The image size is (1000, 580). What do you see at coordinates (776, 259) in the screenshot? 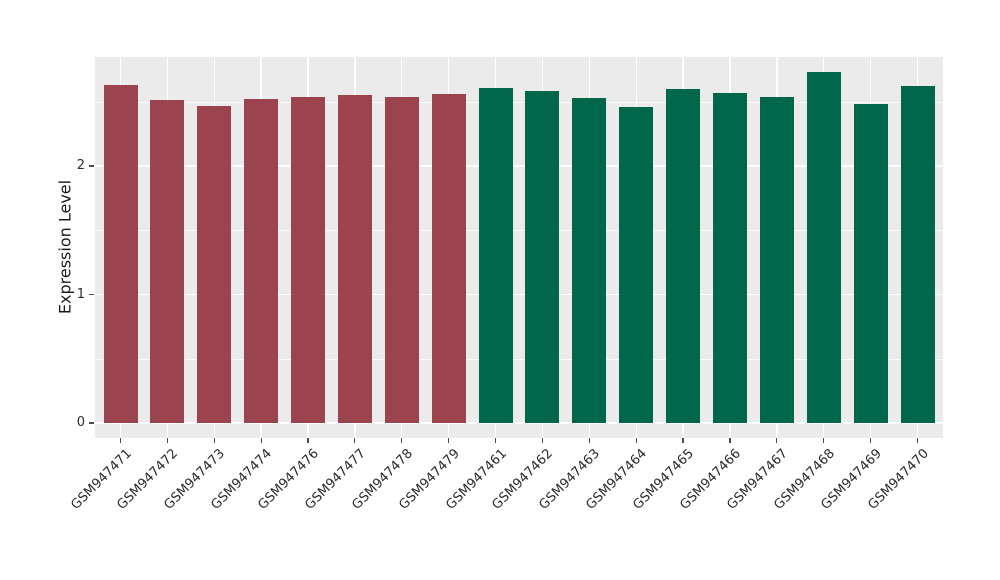
I see `bar-GSM947467` at bounding box center [776, 259].